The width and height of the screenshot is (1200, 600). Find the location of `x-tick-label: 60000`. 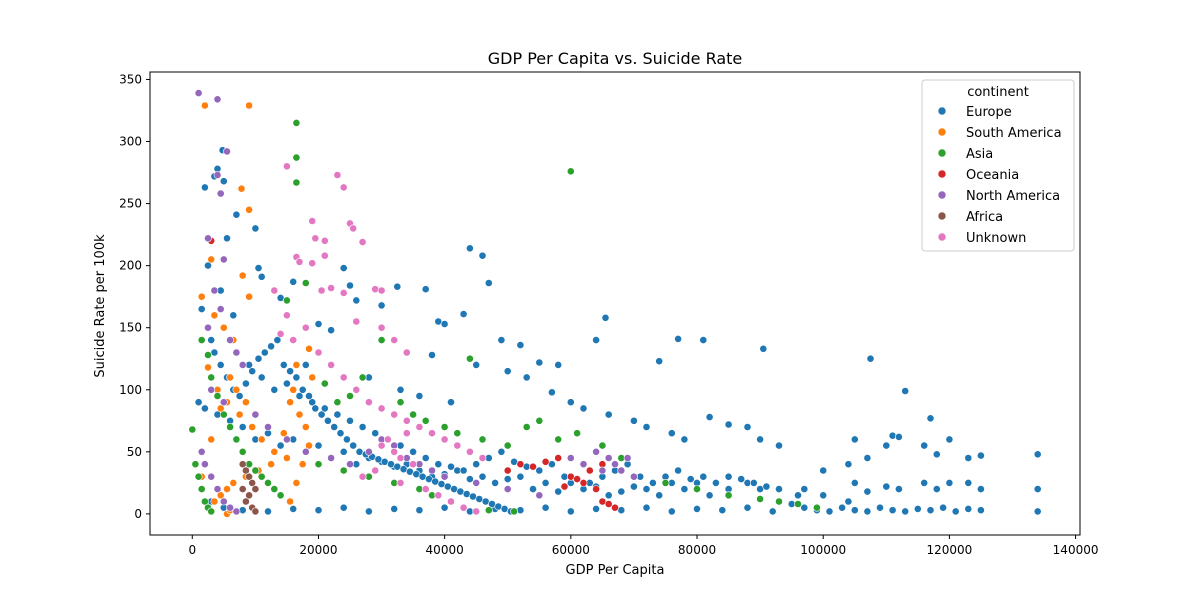

x-tick-label: 60000 is located at coordinates (571, 550).